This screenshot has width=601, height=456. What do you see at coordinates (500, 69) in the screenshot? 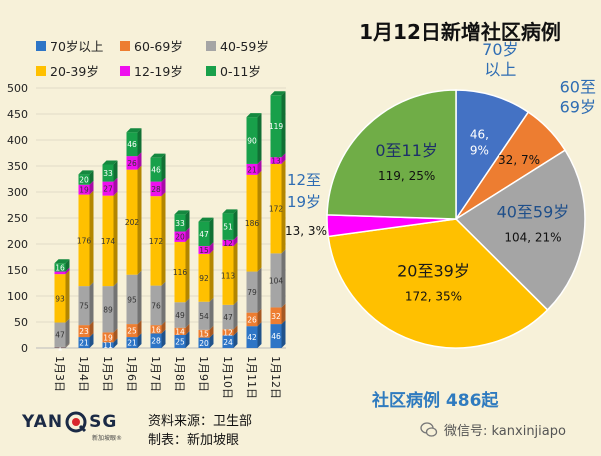
I see `pie-category-label: 以上` at bounding box center [500, 69].